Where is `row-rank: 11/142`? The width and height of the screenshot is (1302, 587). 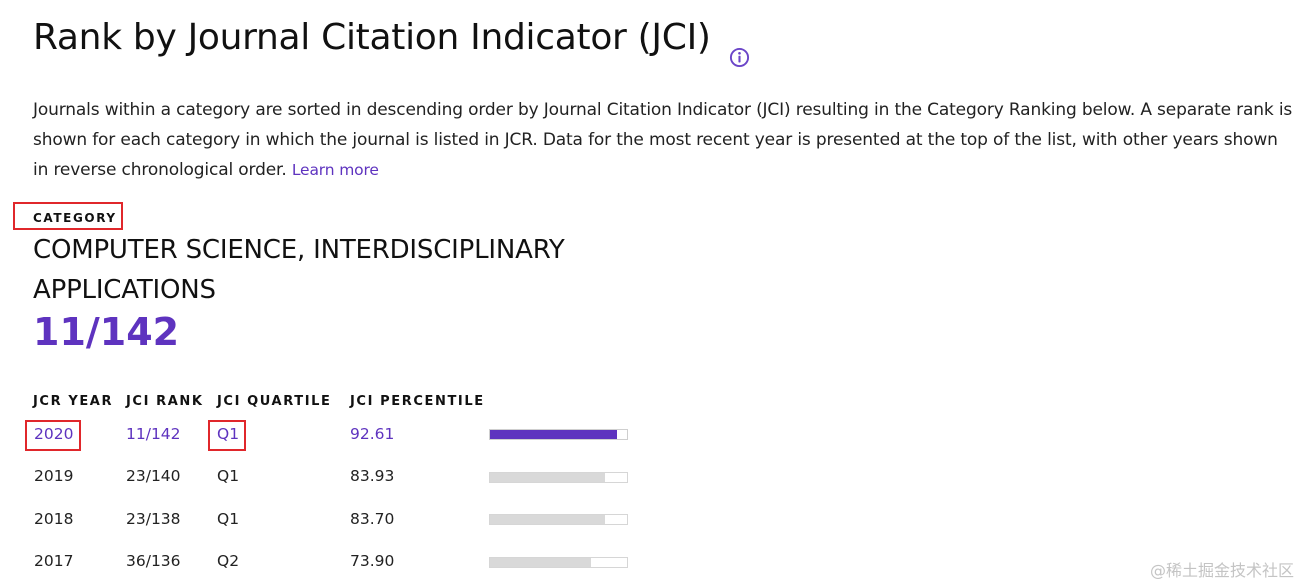
row-rank: 11/142 is located at coordinates (153, 434).